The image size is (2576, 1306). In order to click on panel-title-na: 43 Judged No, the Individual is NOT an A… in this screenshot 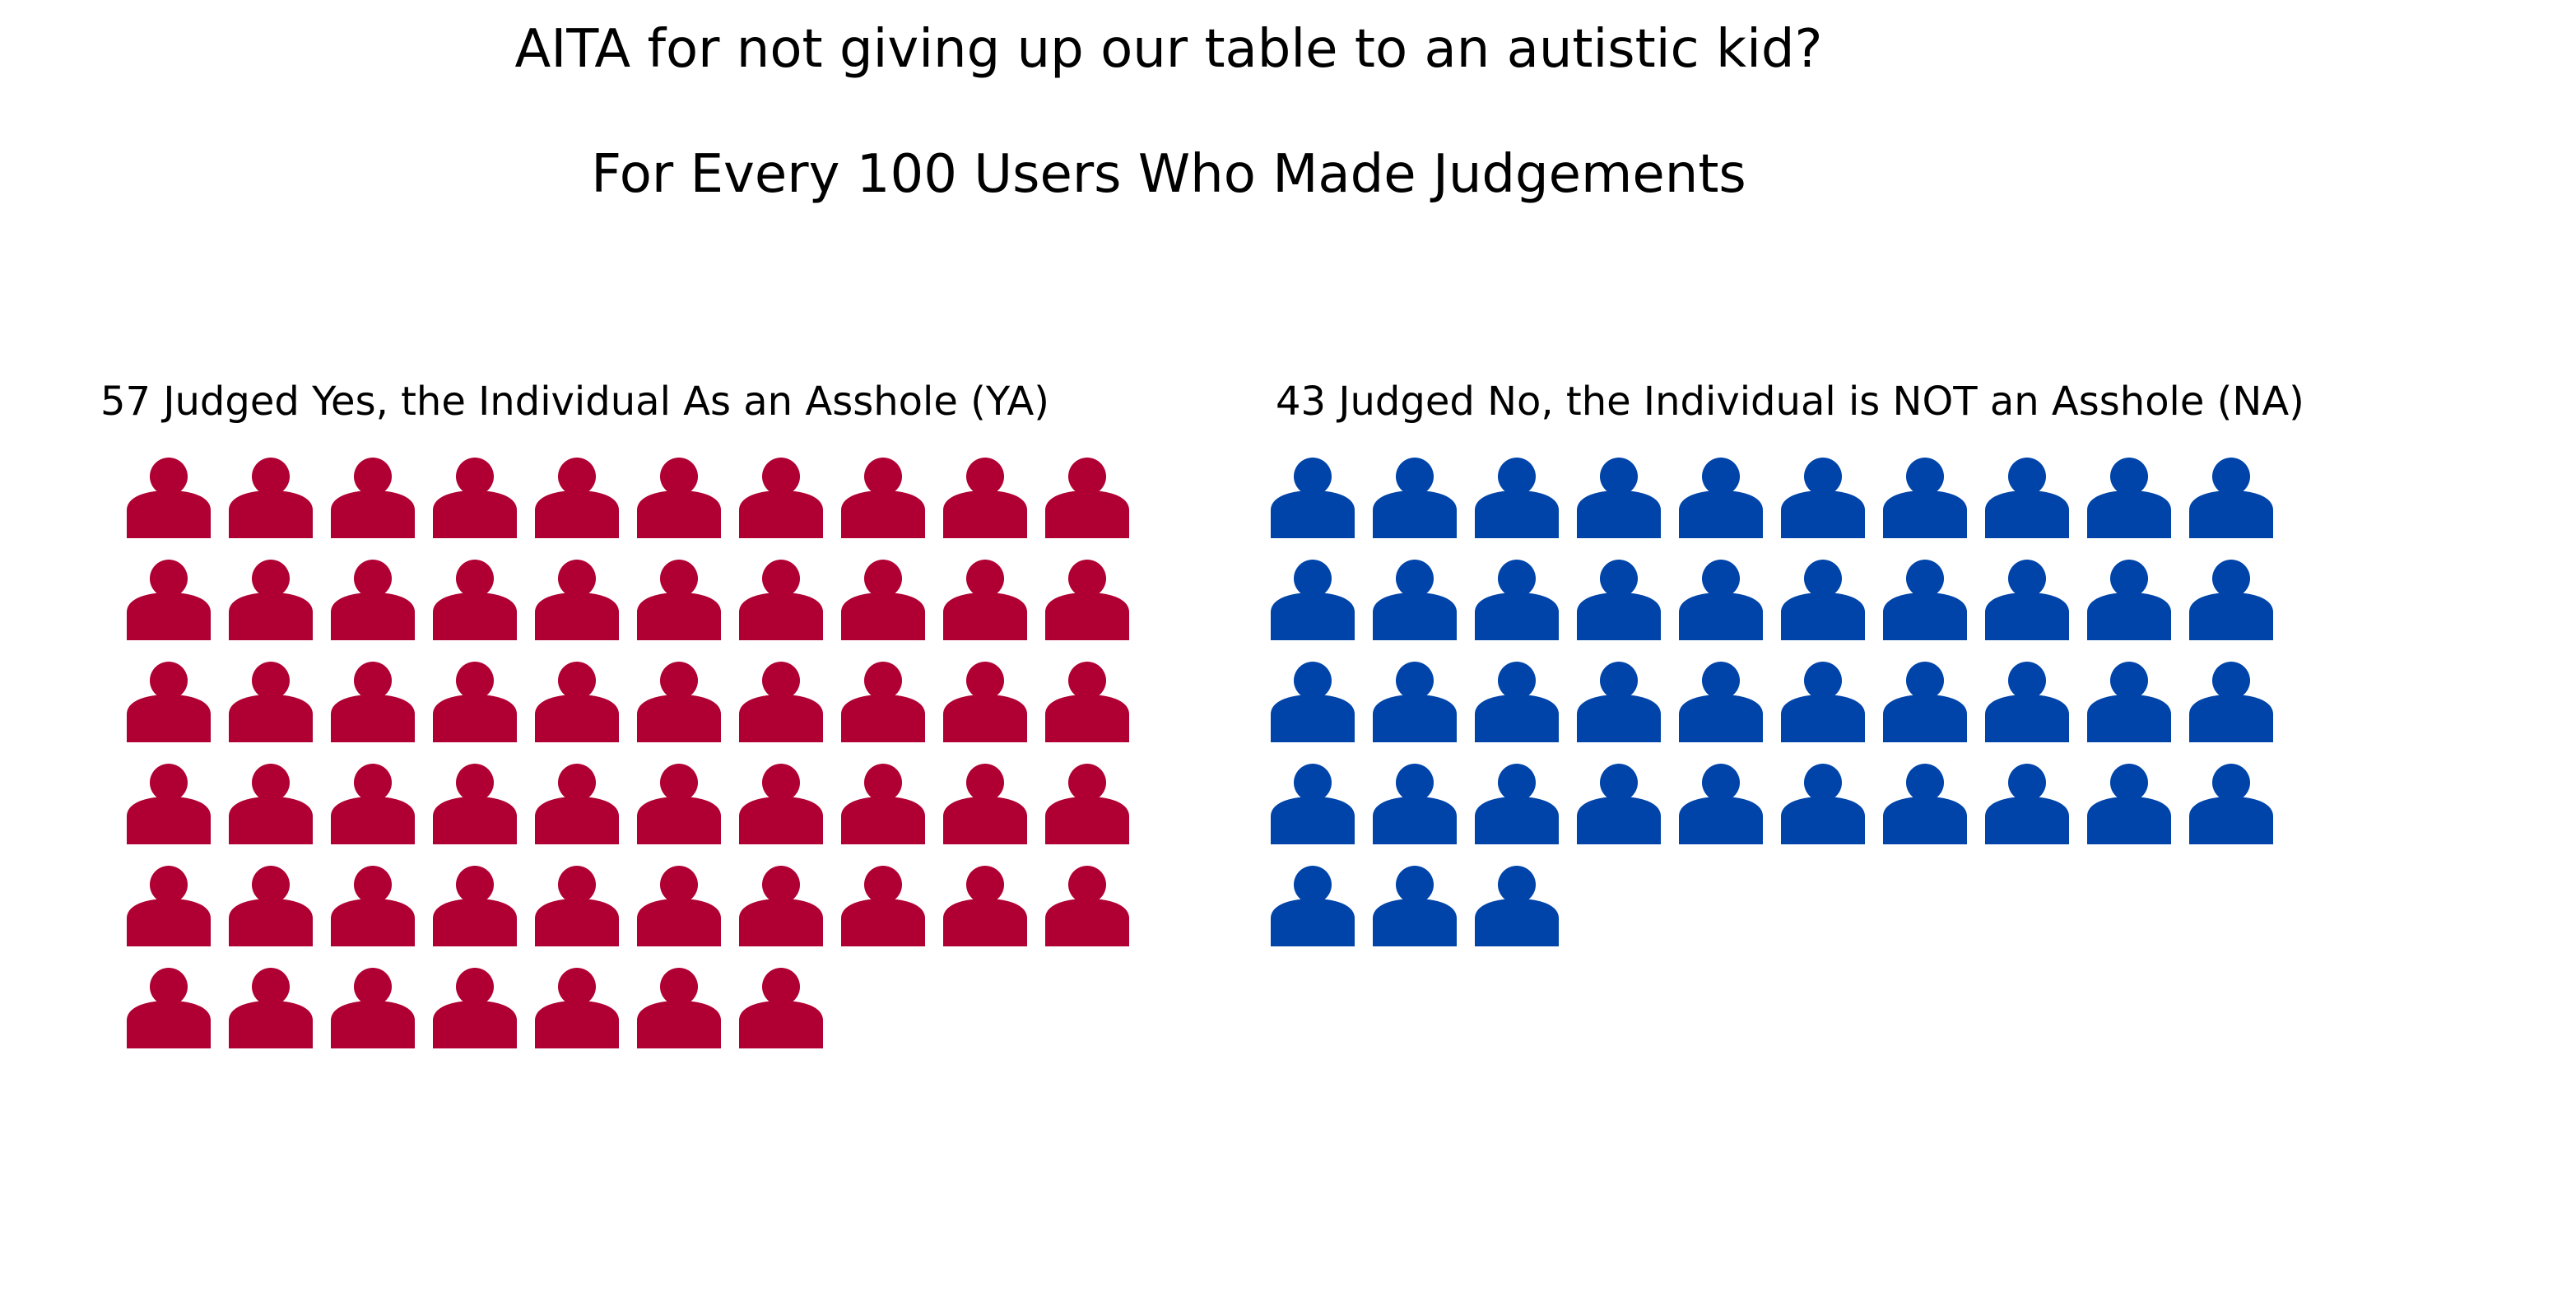, I will do `click(1790, 402)`.